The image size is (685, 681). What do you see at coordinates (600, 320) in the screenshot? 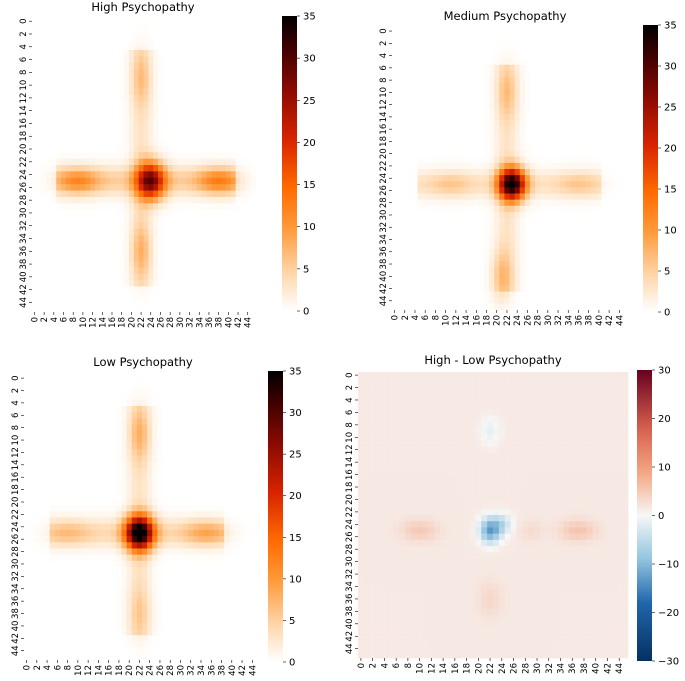
I see `x-tick-label: 40` at bounding box center [600, 320].